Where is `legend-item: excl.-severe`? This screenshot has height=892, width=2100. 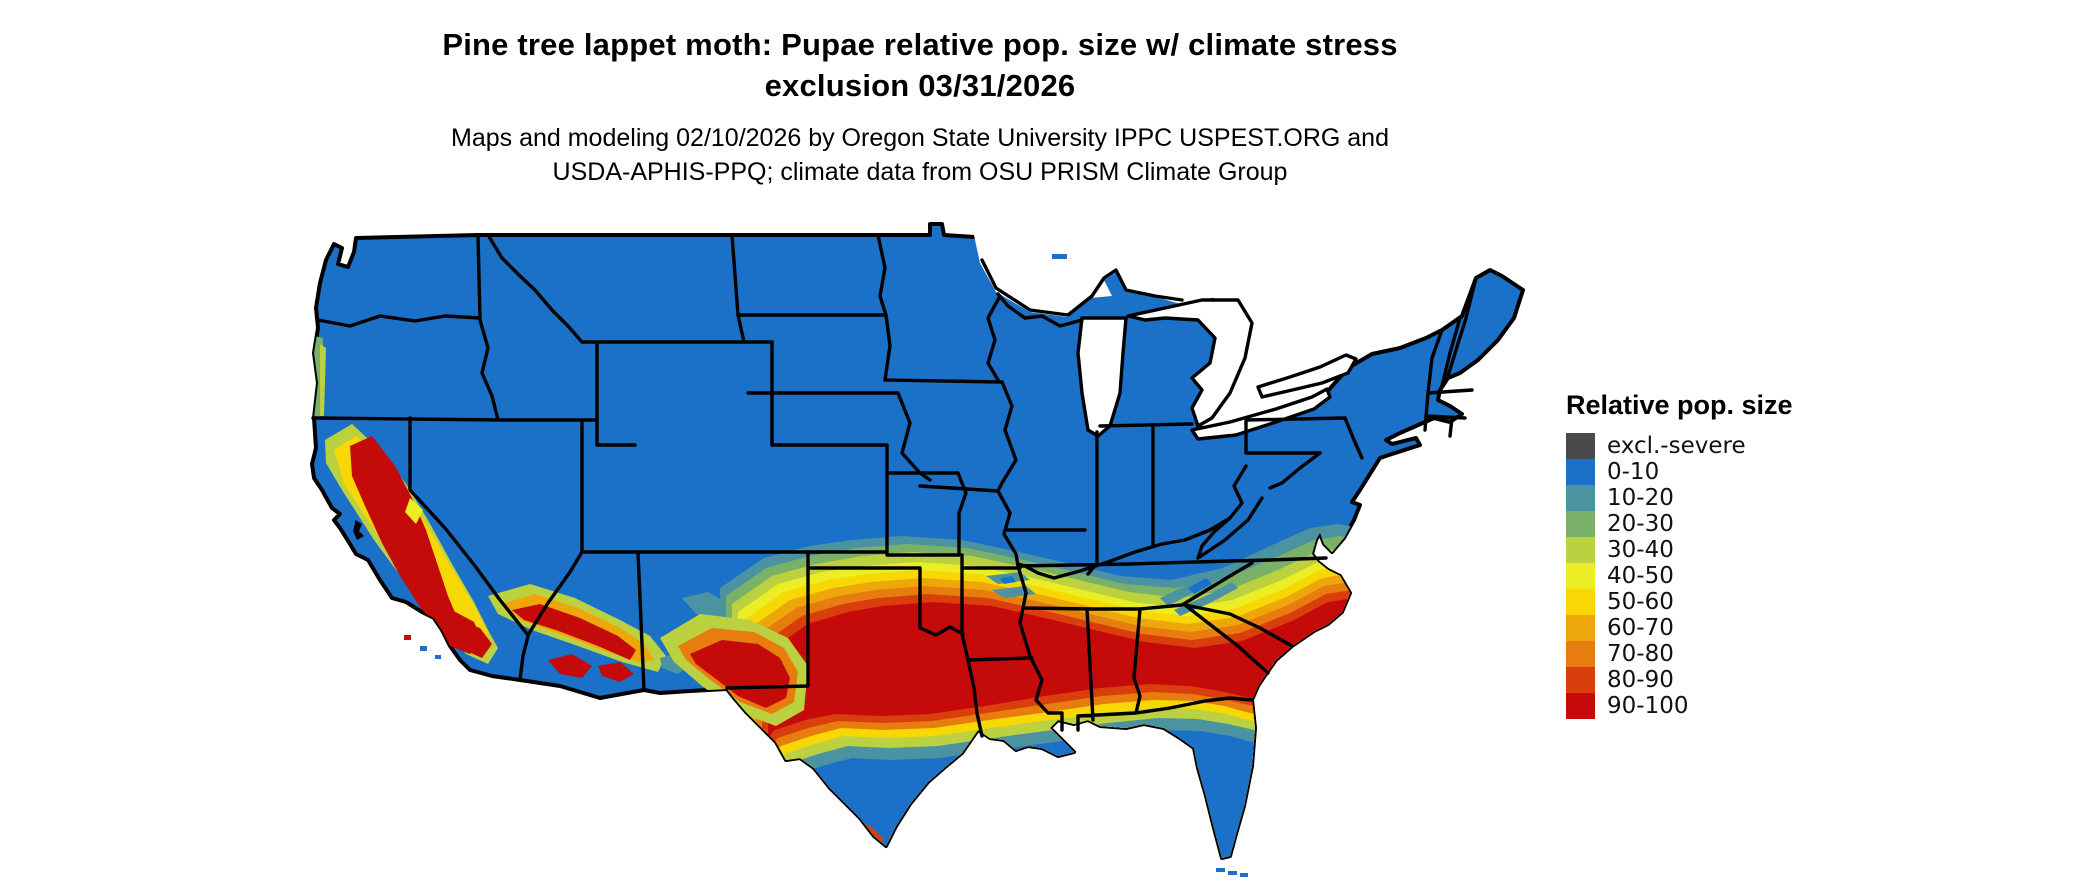 legend-item: excl.-severe is located at coordinates (1679, 446).